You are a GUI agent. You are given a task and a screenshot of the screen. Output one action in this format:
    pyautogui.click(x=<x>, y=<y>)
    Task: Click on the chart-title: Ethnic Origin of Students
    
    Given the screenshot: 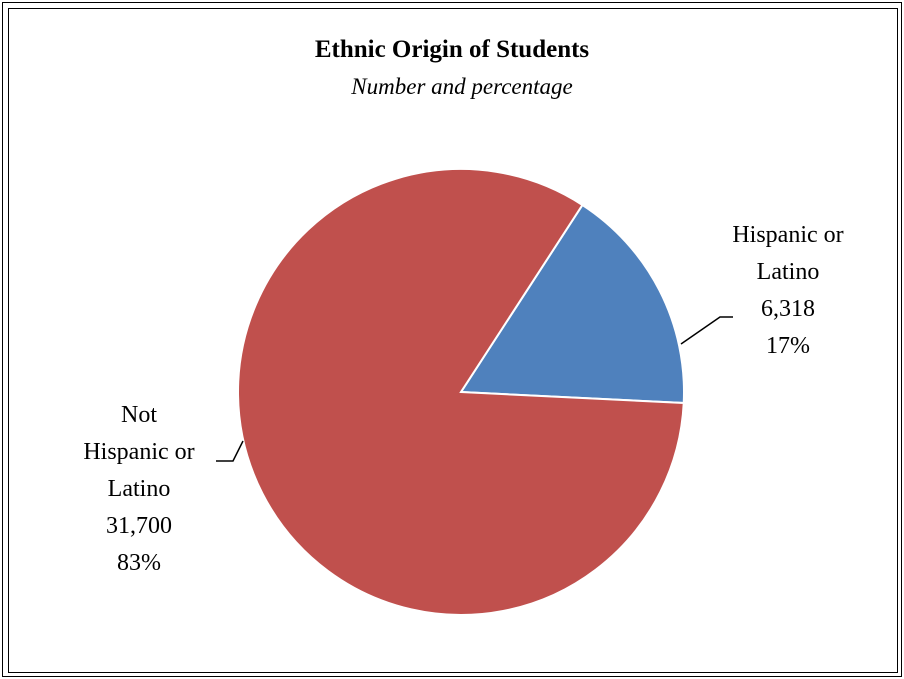 What is the action you would take?
    pyautogui.click(x=452, y=49)
    